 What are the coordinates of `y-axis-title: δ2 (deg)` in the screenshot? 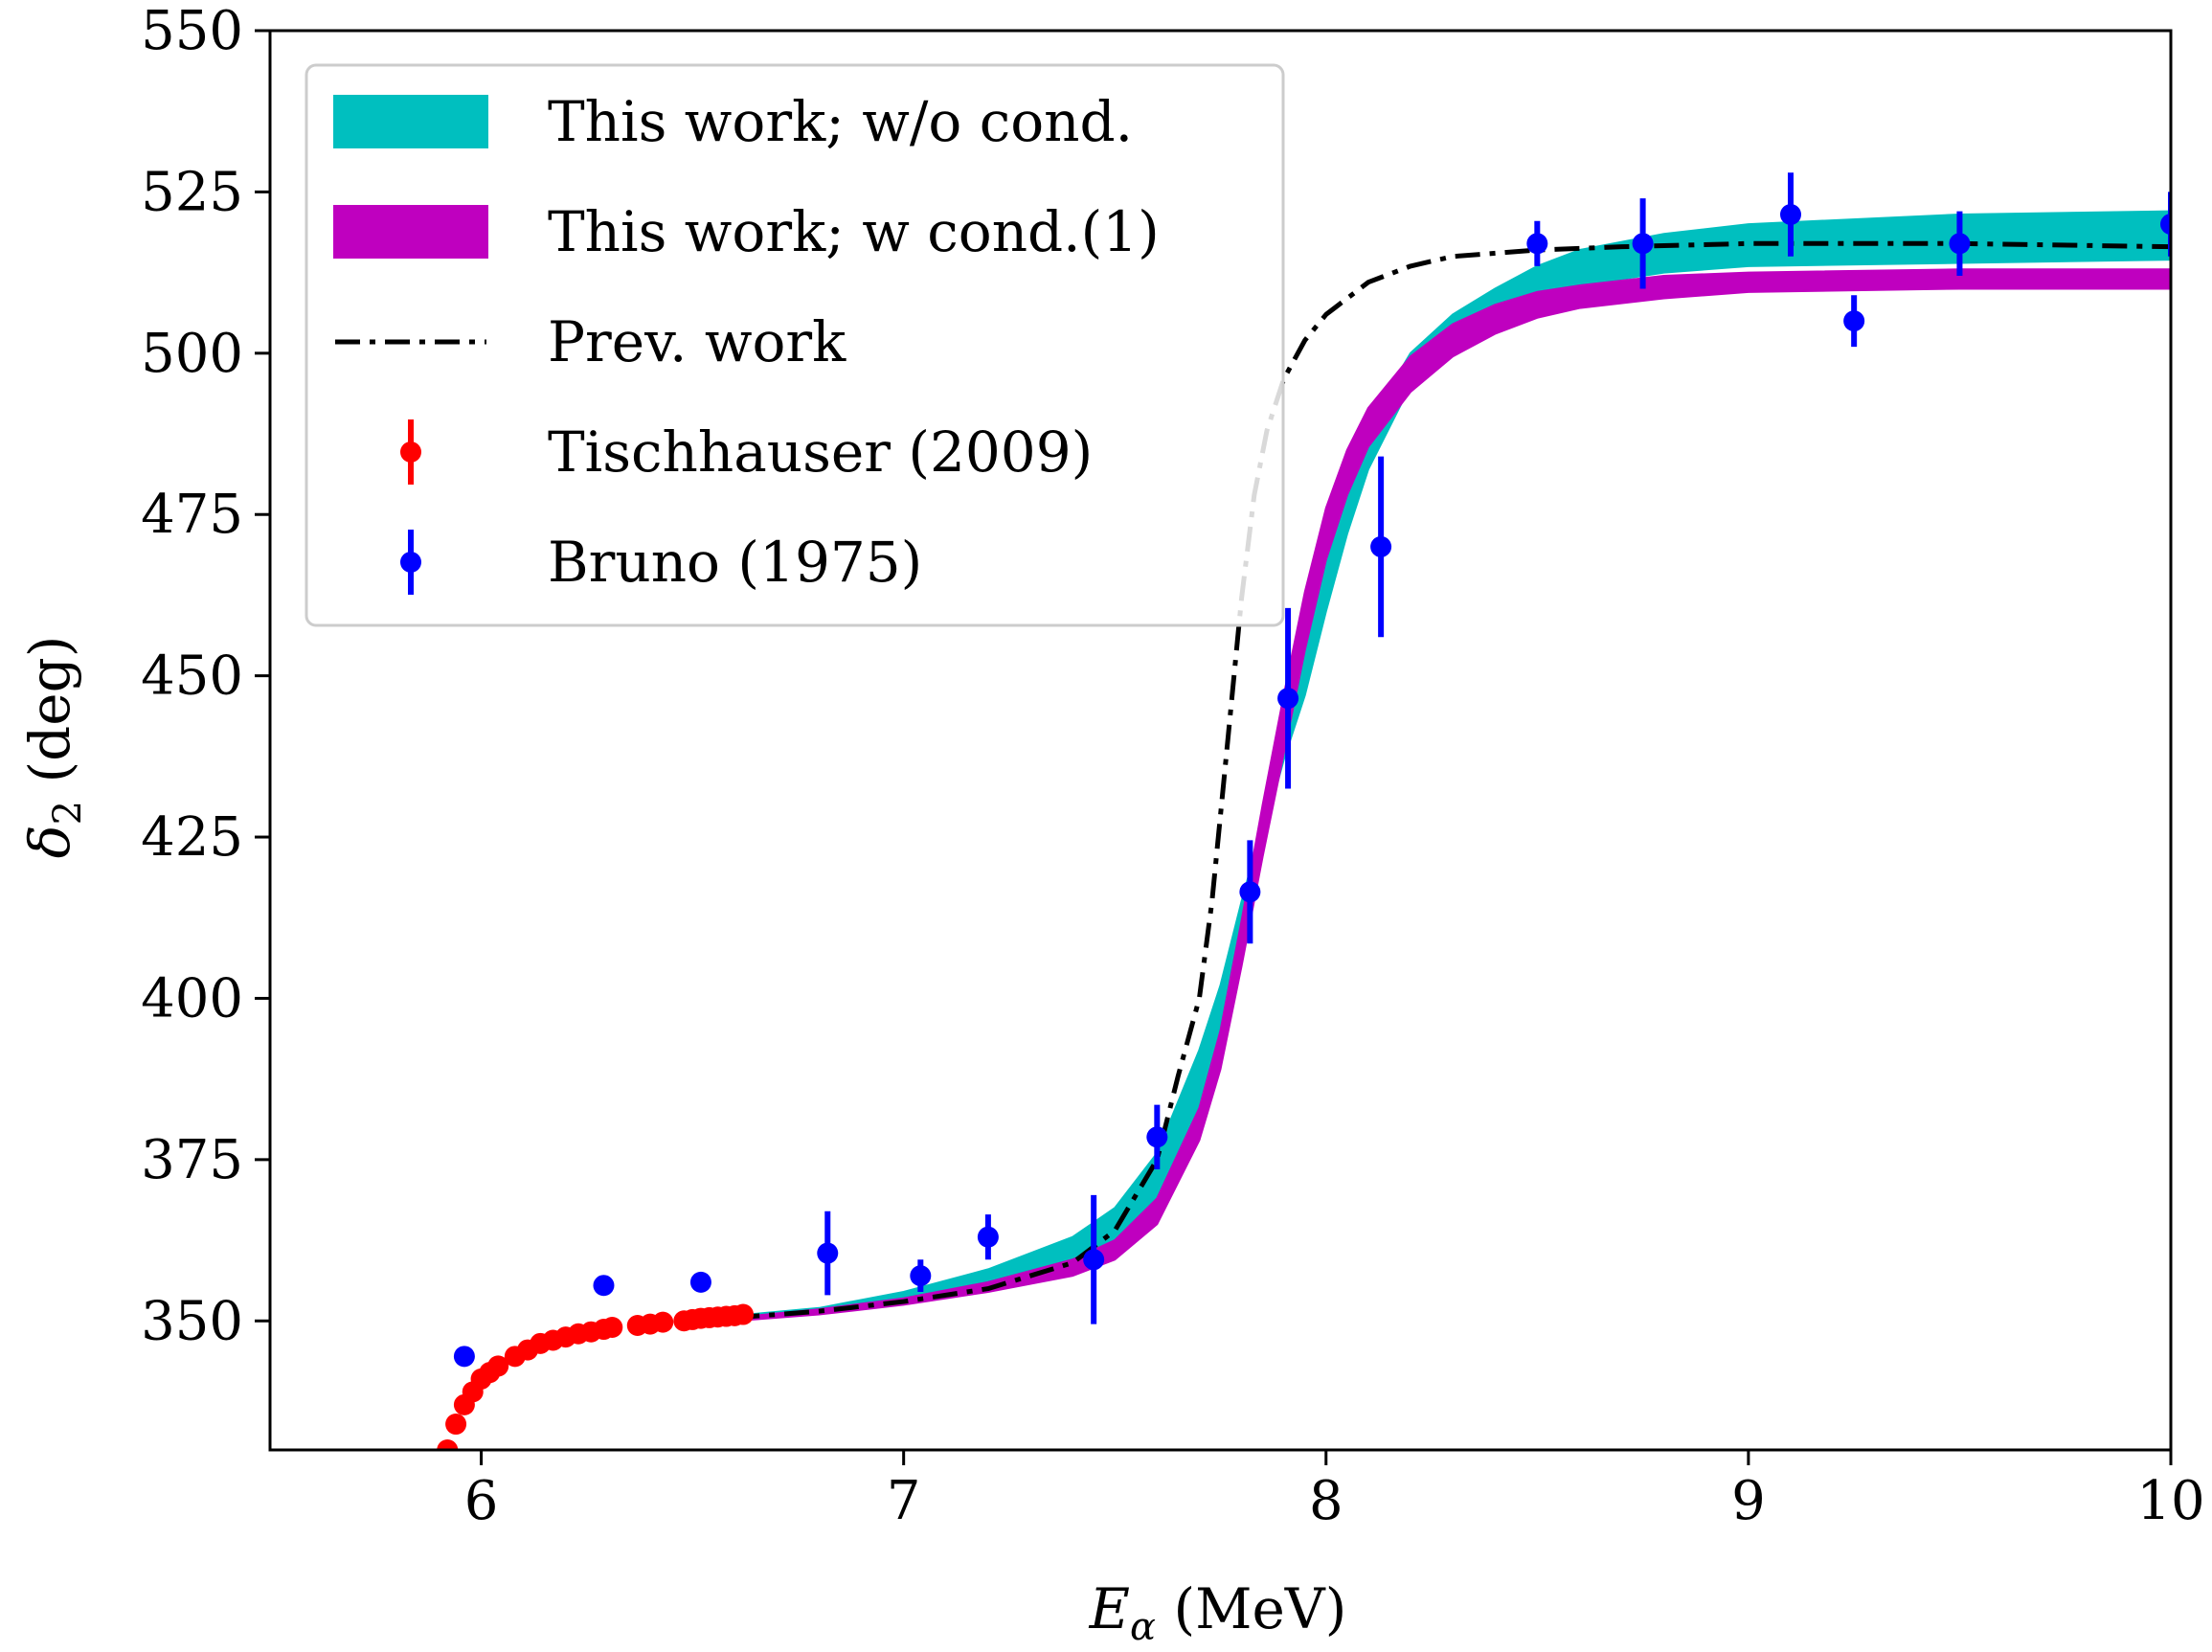 It's located at (53, 747).